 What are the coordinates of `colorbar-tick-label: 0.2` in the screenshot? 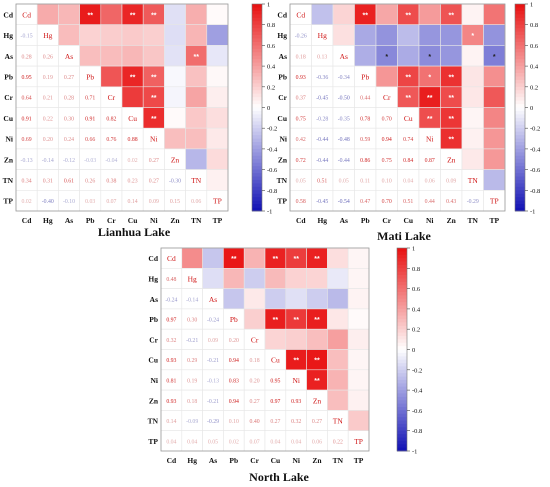 It's located at (271, 87).